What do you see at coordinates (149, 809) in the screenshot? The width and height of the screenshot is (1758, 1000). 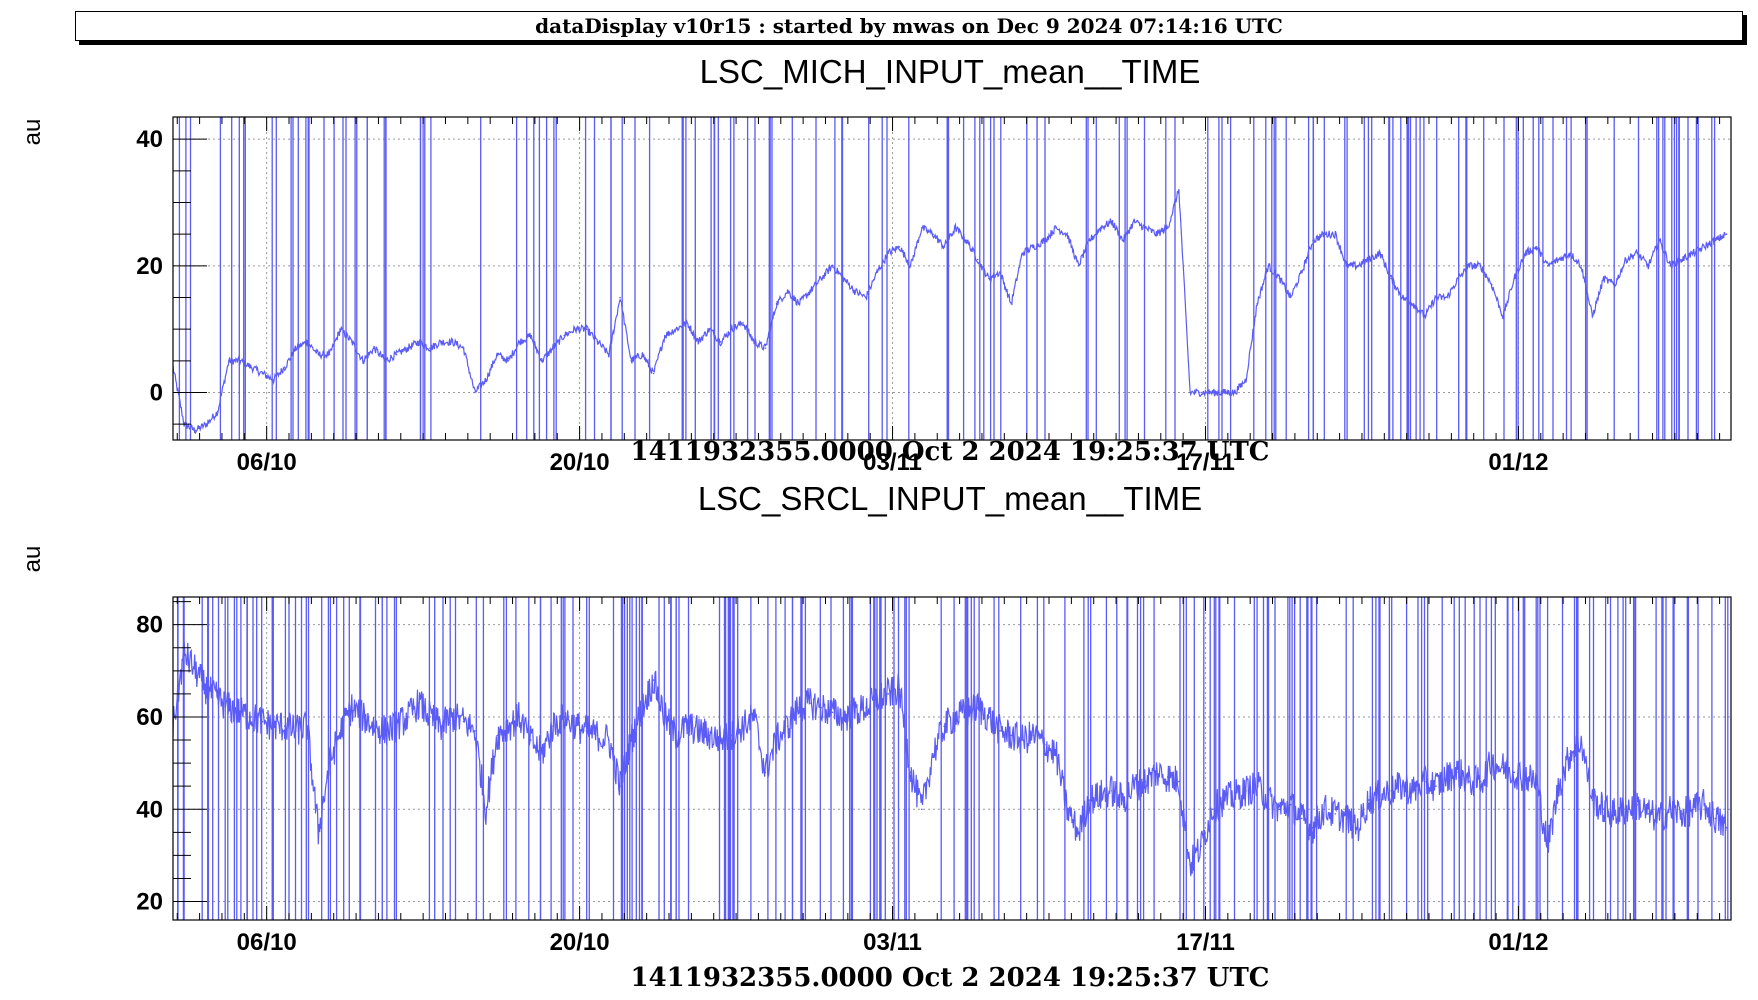 I see `y-tick-label-1-1: 40` at bounding box center [149, 809].